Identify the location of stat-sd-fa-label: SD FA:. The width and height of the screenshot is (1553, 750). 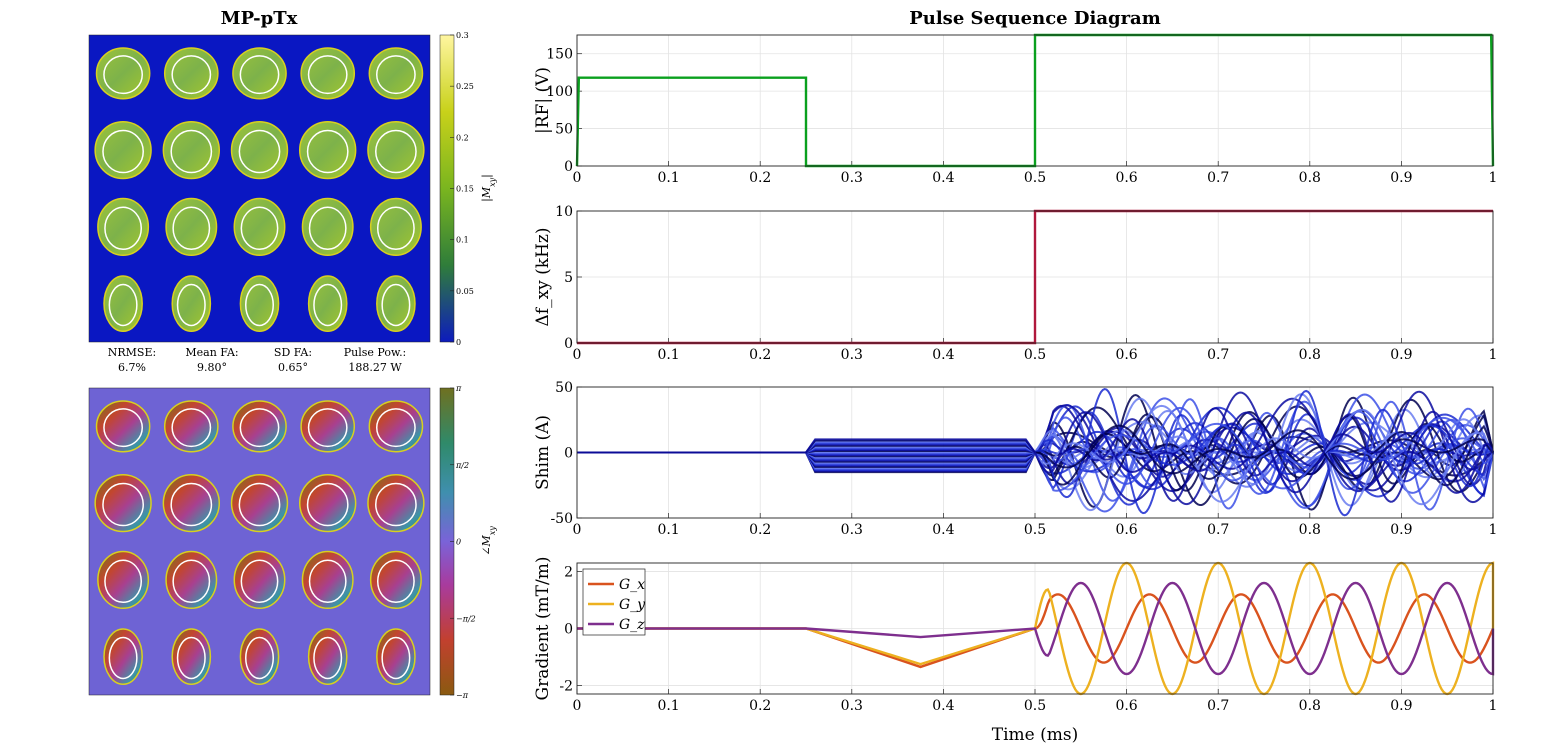
(293, 352).